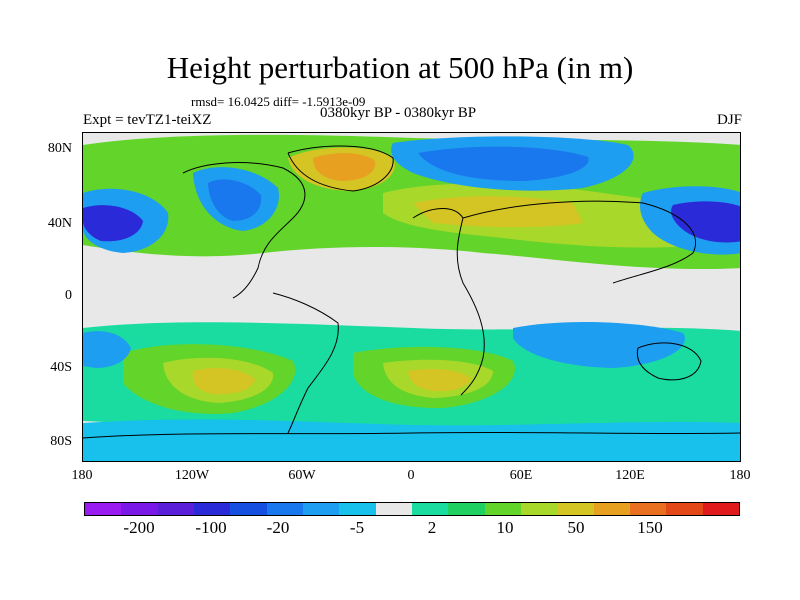  What do you see at coordinates (498, 212) in the screenshot?
I see `north-tan-center` at bounding box center [498, 212].